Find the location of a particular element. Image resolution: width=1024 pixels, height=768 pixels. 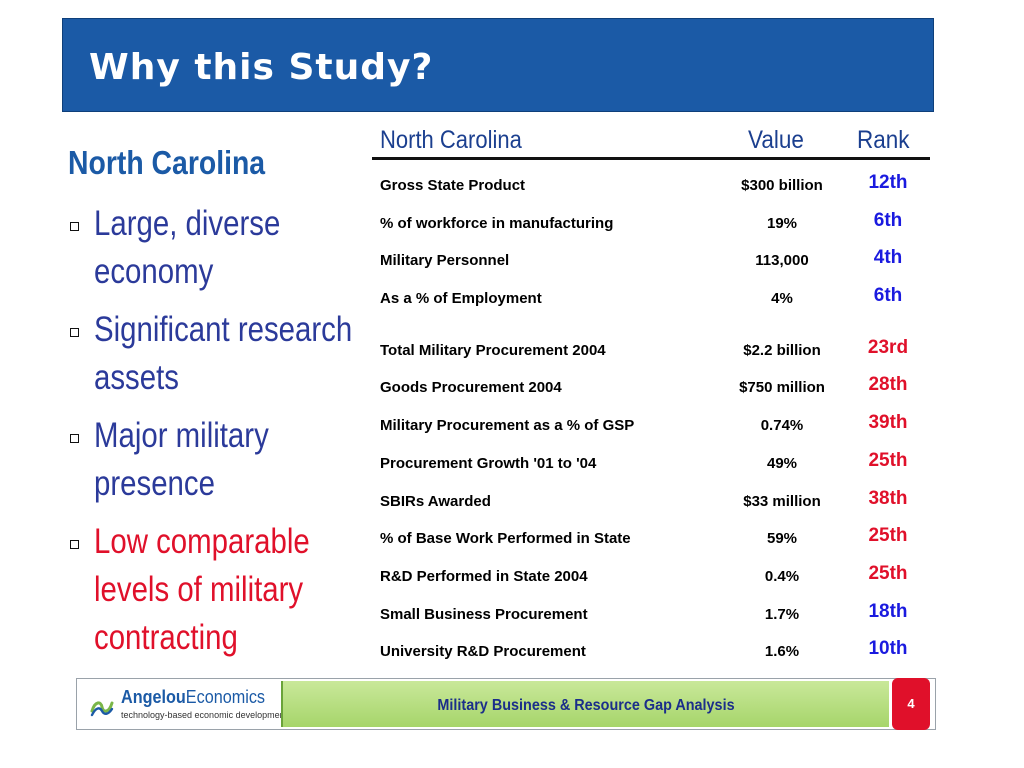

table-row: Military Personnel 113,000 4th is located at coordinates (651, 262).